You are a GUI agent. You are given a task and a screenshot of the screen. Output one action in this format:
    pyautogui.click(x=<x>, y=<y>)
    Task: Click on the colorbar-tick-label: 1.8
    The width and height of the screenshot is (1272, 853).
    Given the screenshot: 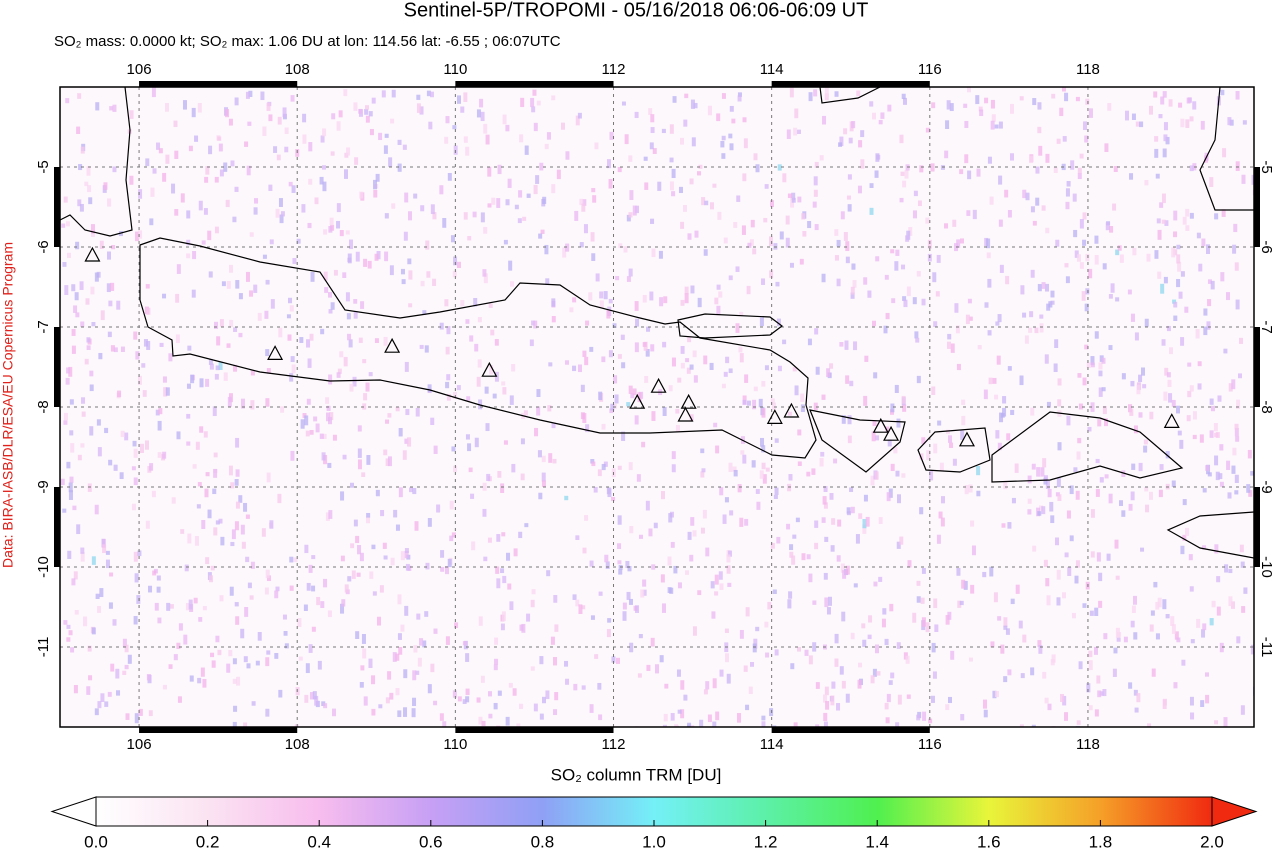 What is the action you would take?
    pyautogui.click(x=1101, y=841)
    